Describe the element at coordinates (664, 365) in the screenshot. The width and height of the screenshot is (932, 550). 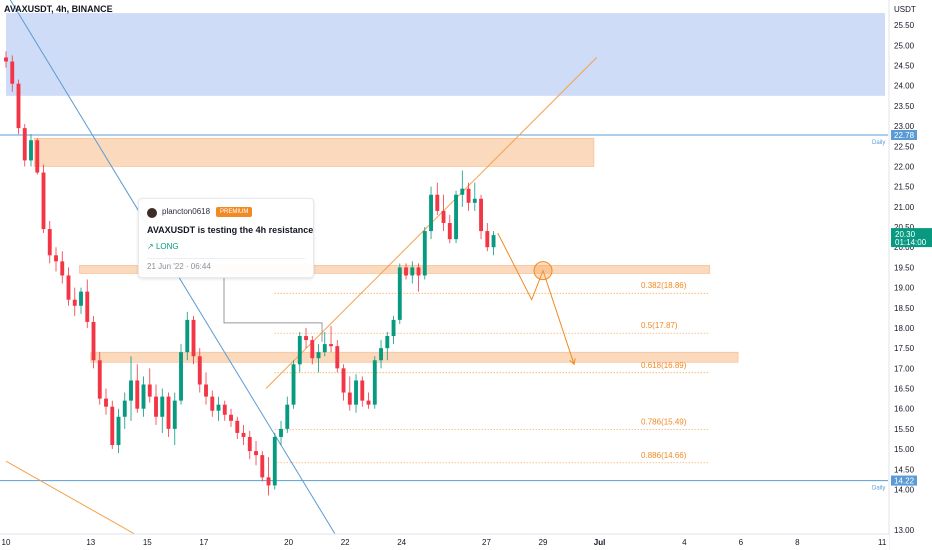
I see `fib-label-0.618: 0.618(16.89)` at that location.